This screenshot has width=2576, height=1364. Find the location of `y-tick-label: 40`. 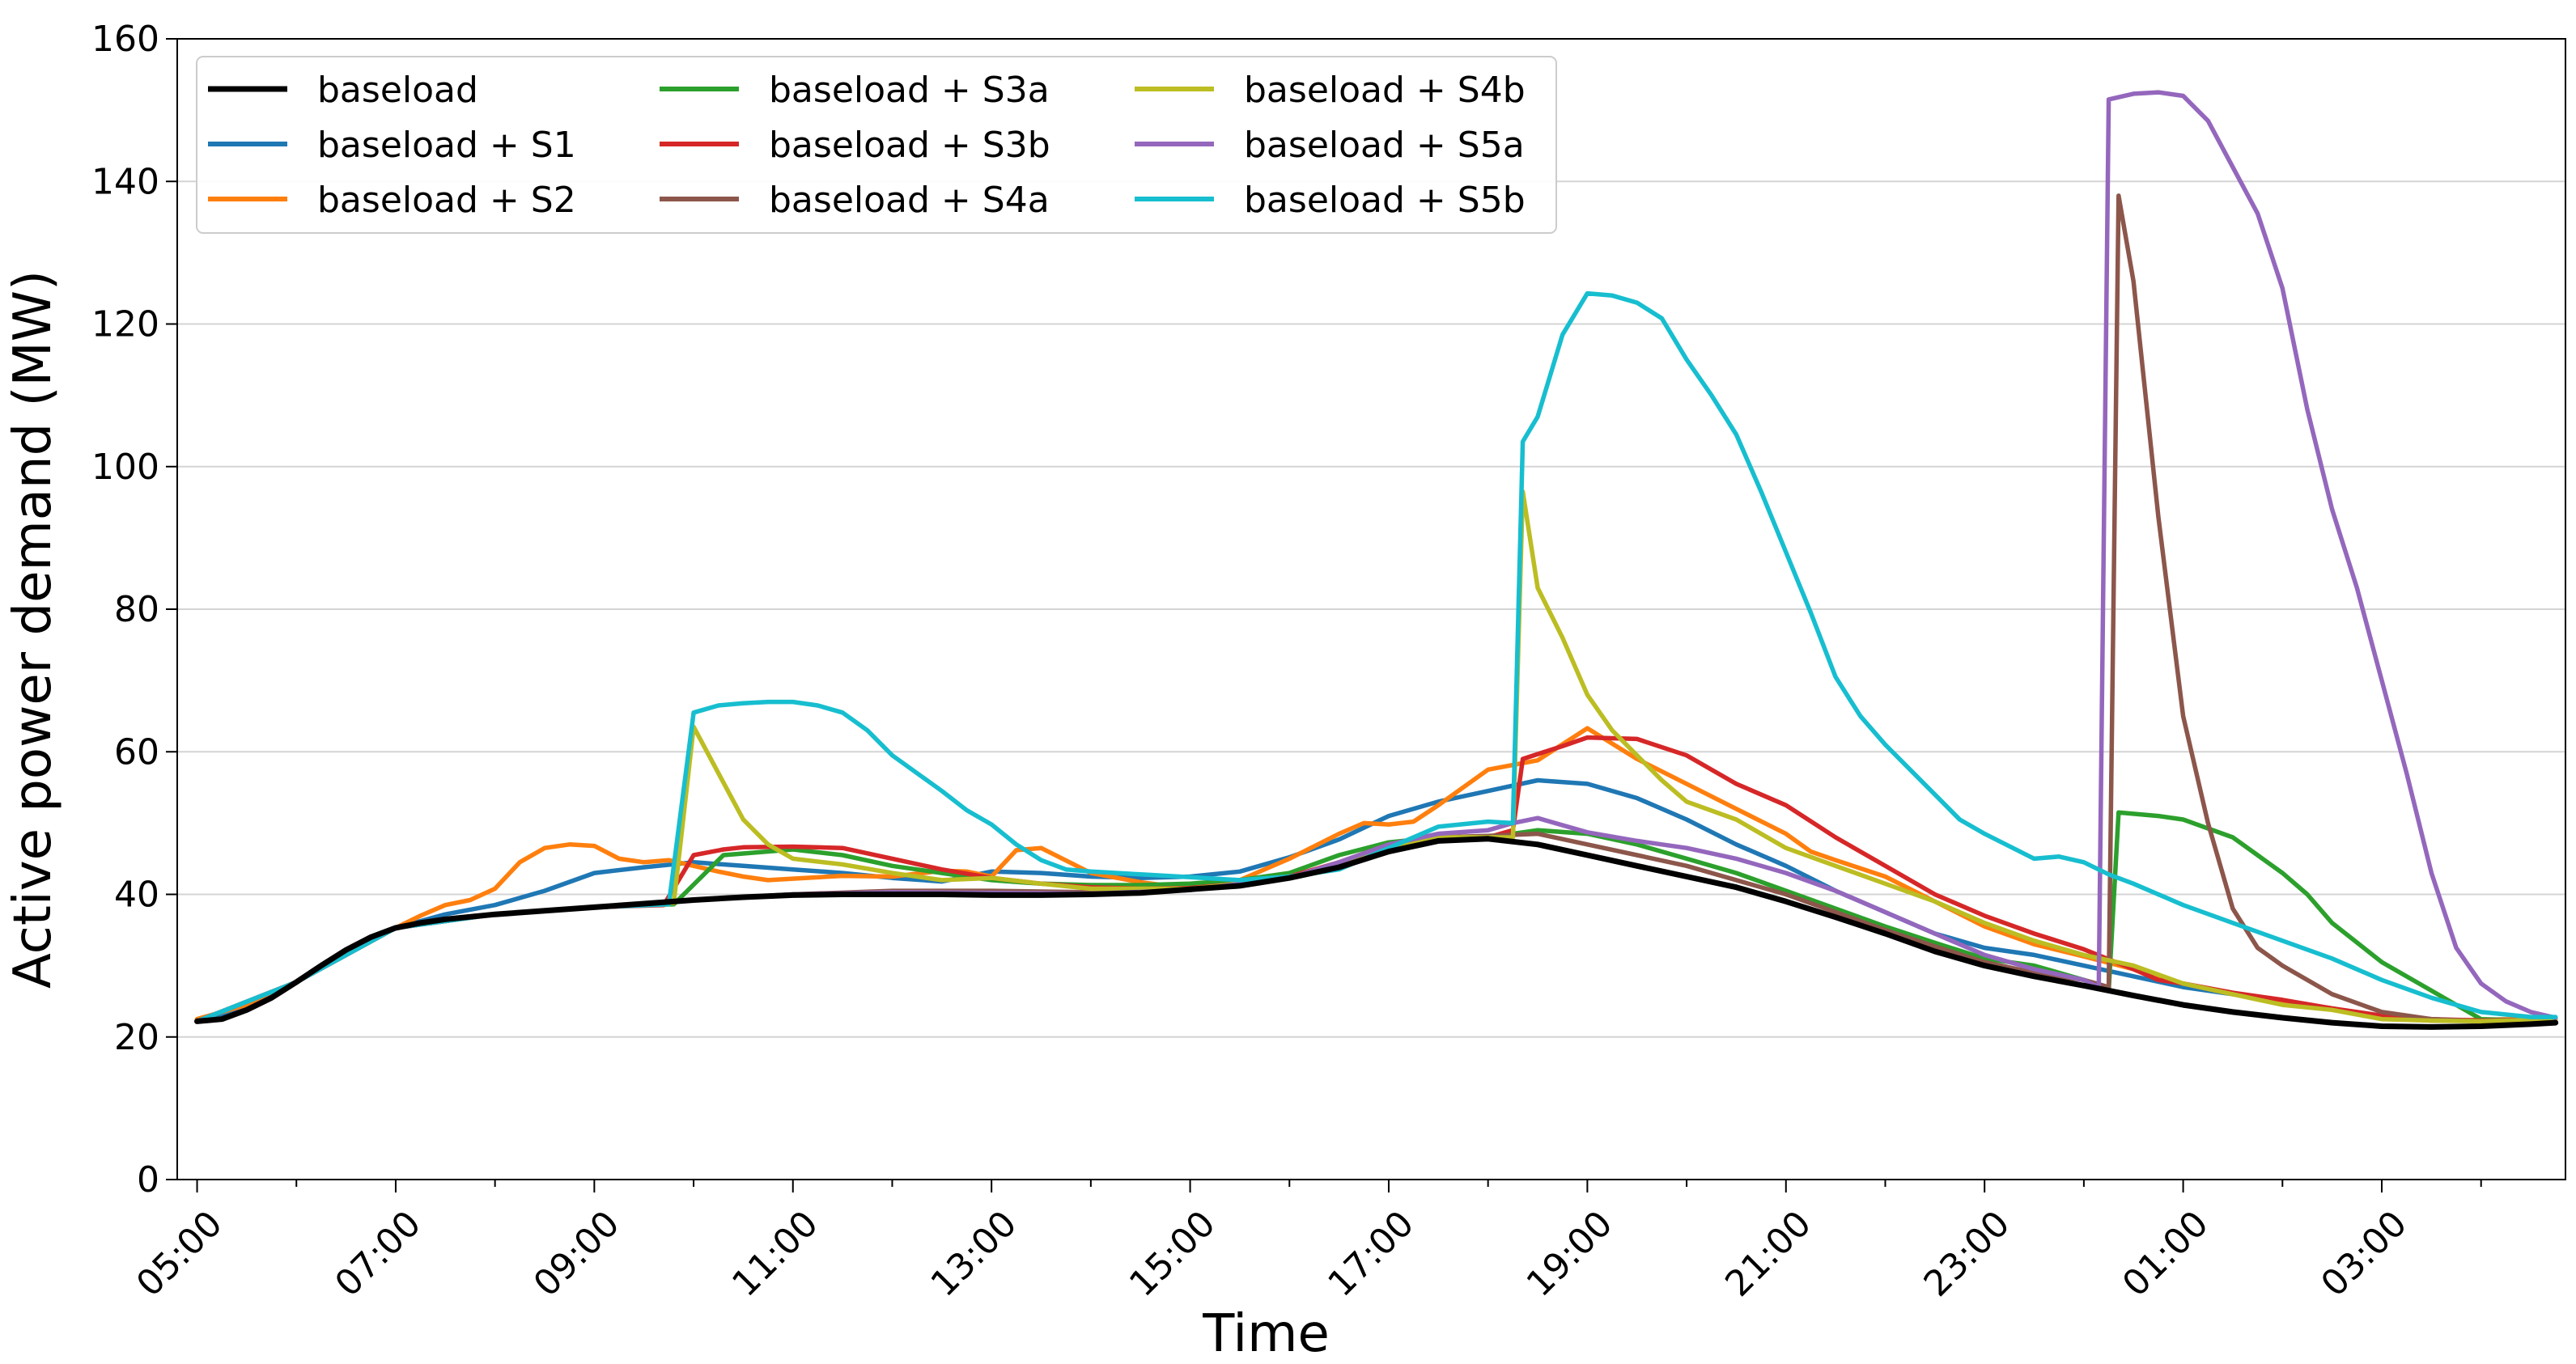

y-tick-label: 40 is located at coordinates (136, 895).